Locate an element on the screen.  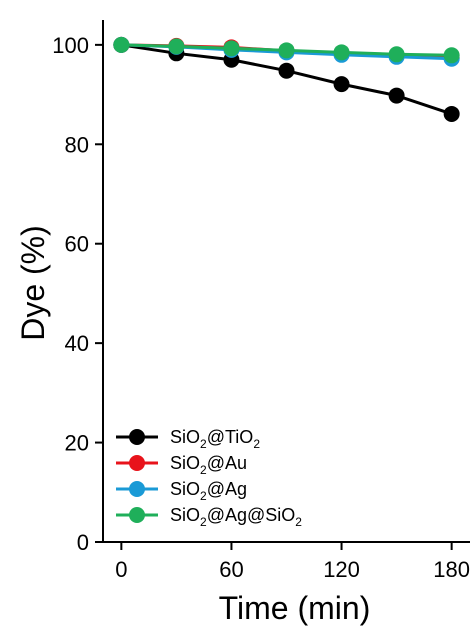
legend-item: SiO2@Ag@SiO2 is located at coordinates (209, 517).